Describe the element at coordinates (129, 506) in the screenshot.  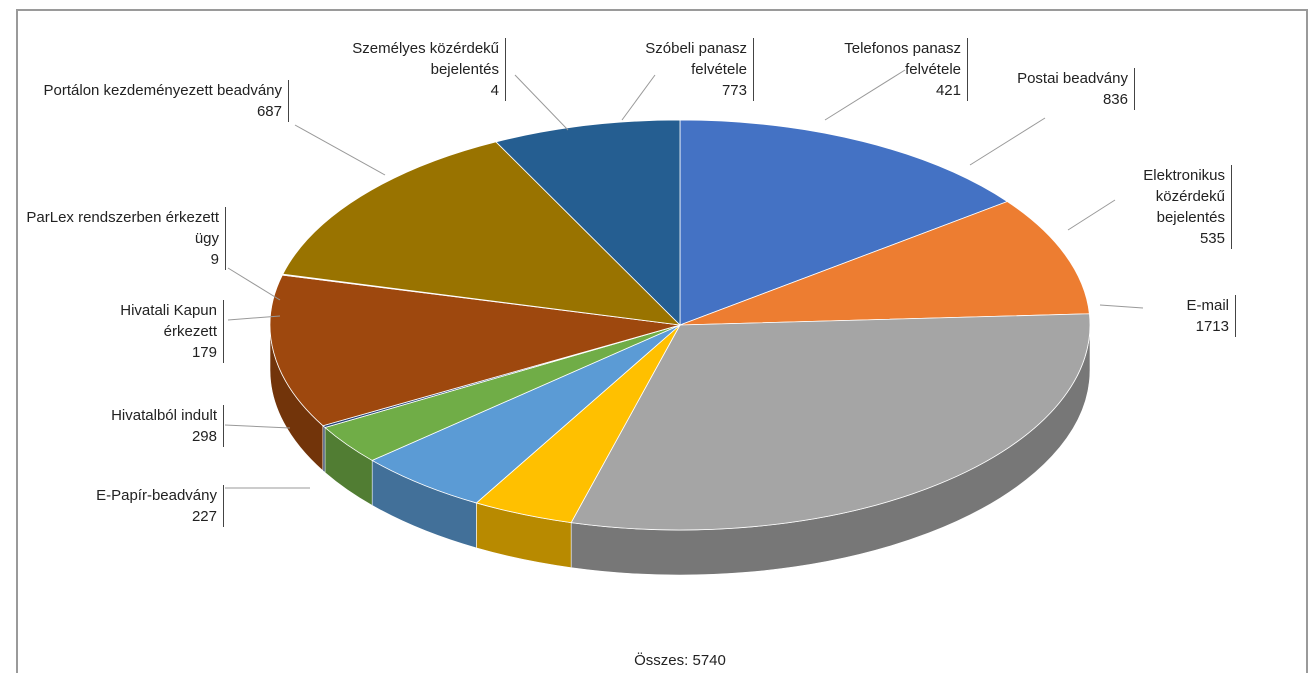
I see `slice-label: E-Papír-beadvány 227` at that location.